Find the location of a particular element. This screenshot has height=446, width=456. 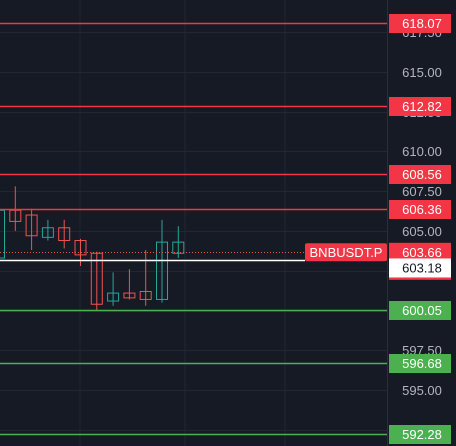

price-tick-label: 610.00 is located at coordinates (422, 151).